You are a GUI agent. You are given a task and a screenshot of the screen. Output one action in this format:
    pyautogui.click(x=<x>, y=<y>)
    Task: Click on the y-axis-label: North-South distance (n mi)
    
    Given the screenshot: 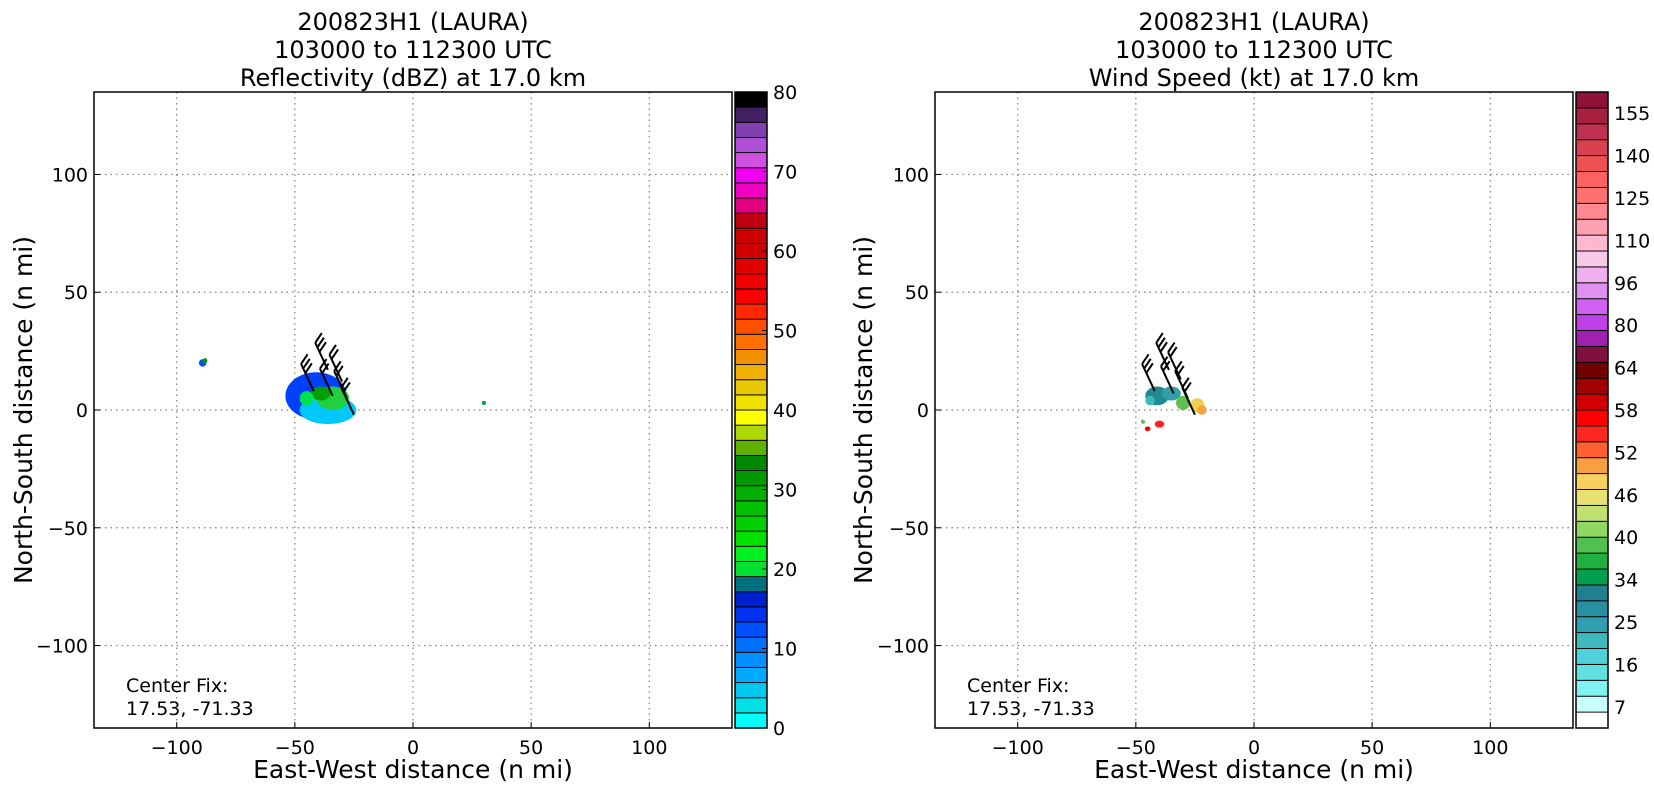 What is the action you would take?
    pyautogui.click(x=863, y=410)
    